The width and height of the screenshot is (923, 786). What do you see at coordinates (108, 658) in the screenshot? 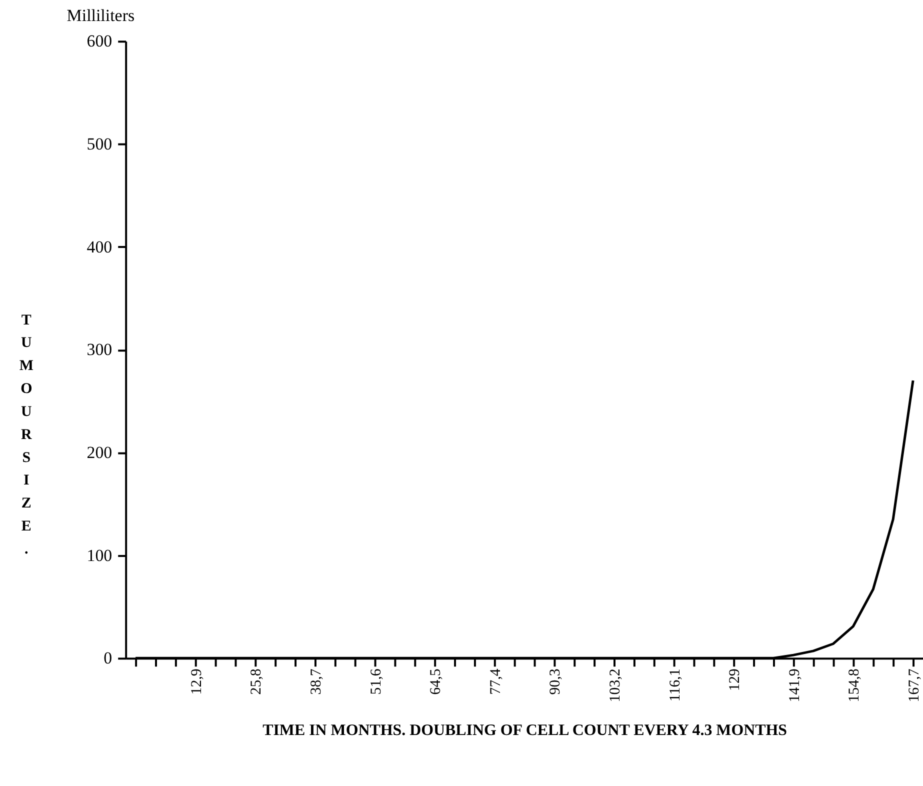
I see `y-tick-label: 0` at bounding box center [108, 658].